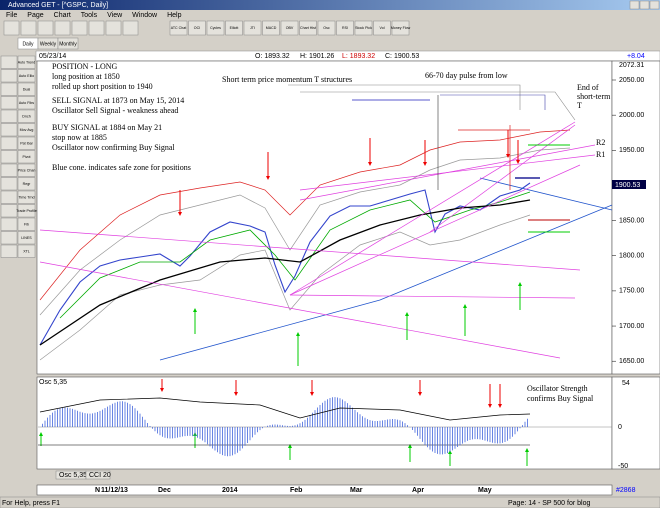 The height and width of the screenshot is (508, 660). I want to click on date-label: N, so click(97, 490).